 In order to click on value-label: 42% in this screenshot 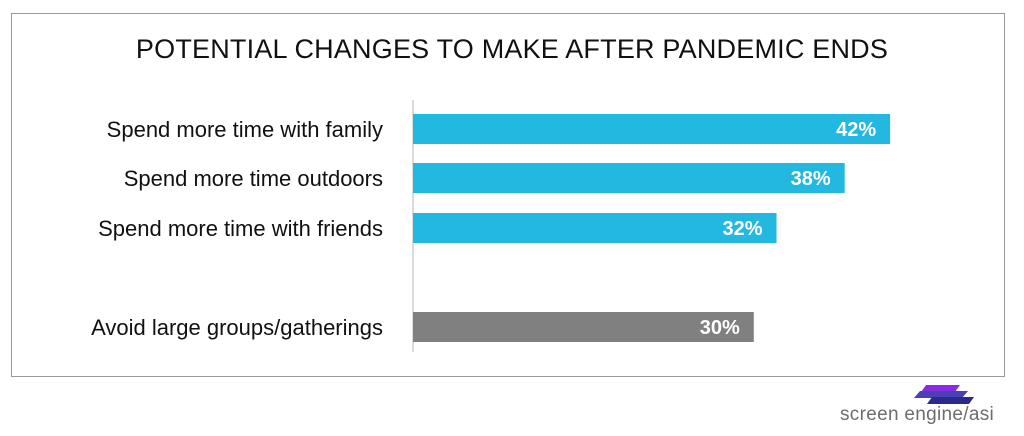, I will do `click(856, 130)`.